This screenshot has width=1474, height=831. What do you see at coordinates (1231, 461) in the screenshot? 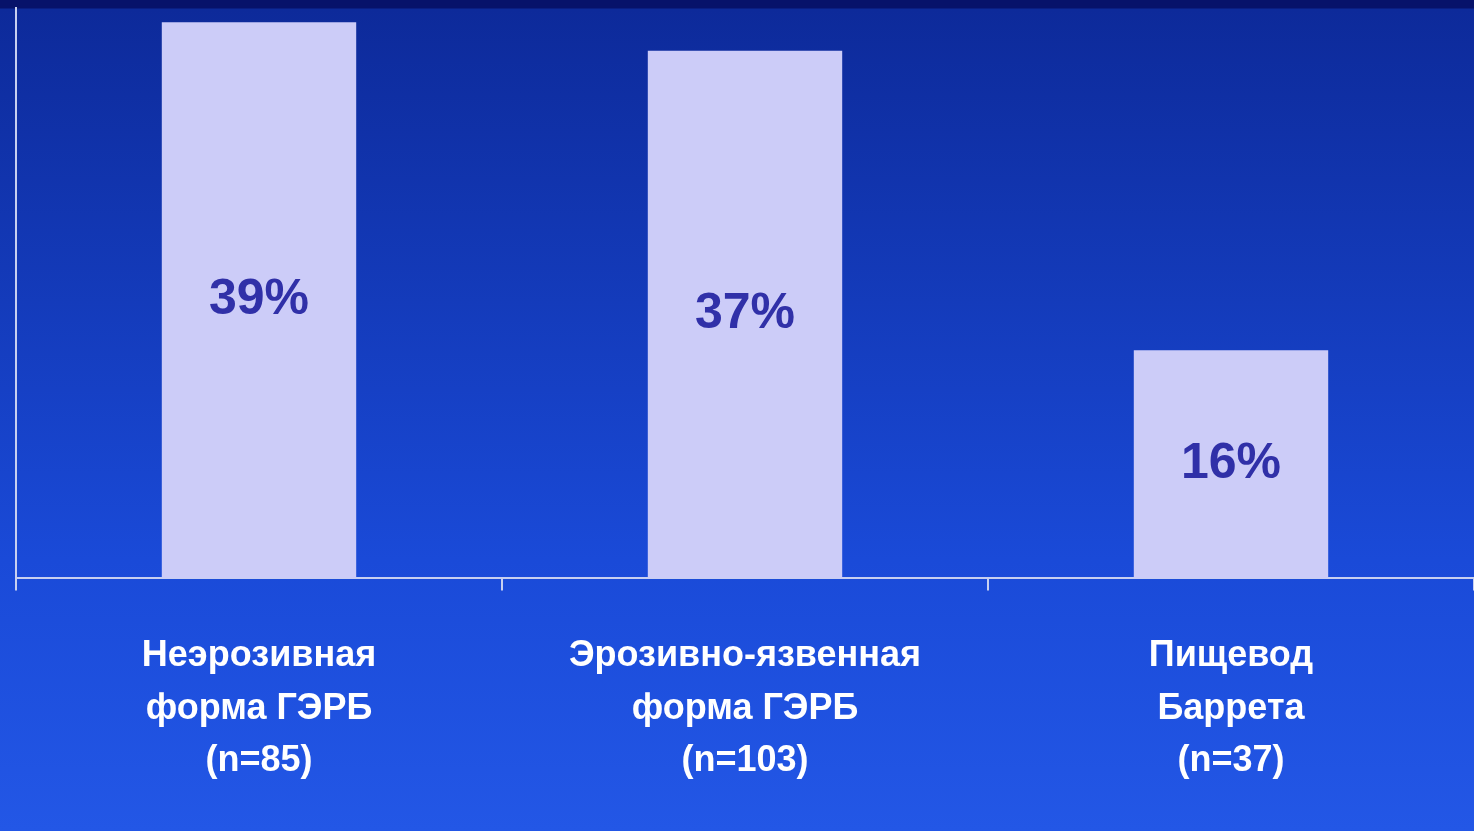
I see `data-label: 16%` at bounding box center [1231, 461].